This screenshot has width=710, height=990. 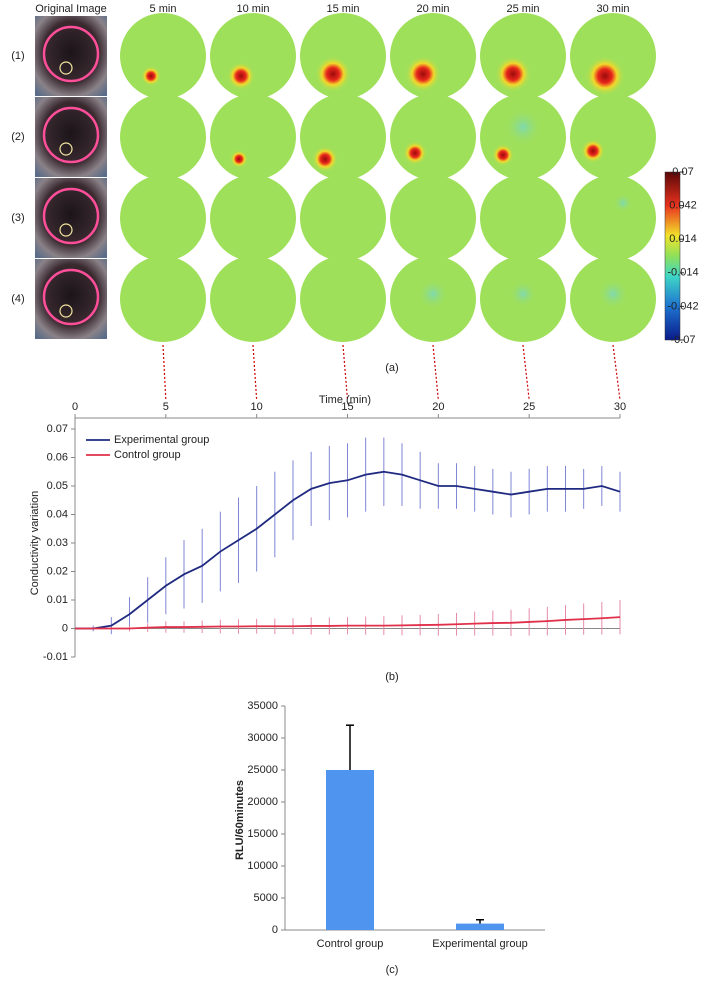 I want to click on row-label: (3), so click(x=17, y=218).